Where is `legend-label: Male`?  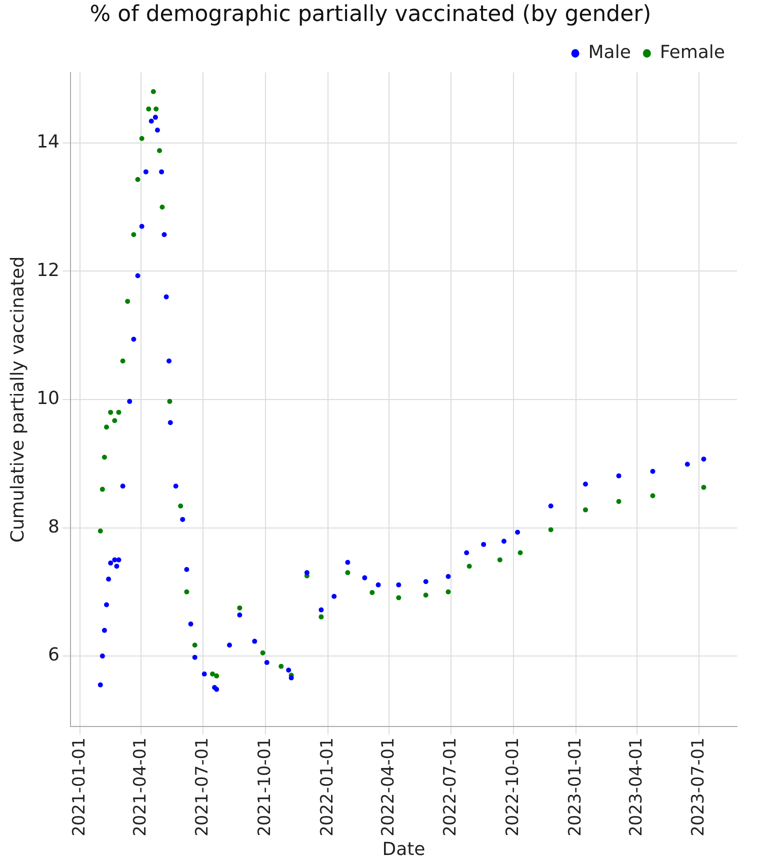 legend-label: Male is located at coordinates (609, 53).